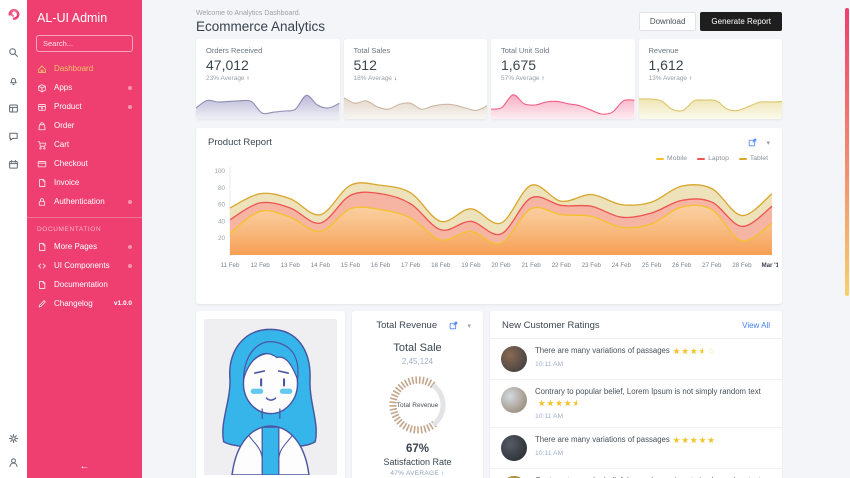 The image size is (850, 478). What do you see at coordinates (13, 462) in the screenshot?
I see `user-icon` at bounding box center [13, 462].